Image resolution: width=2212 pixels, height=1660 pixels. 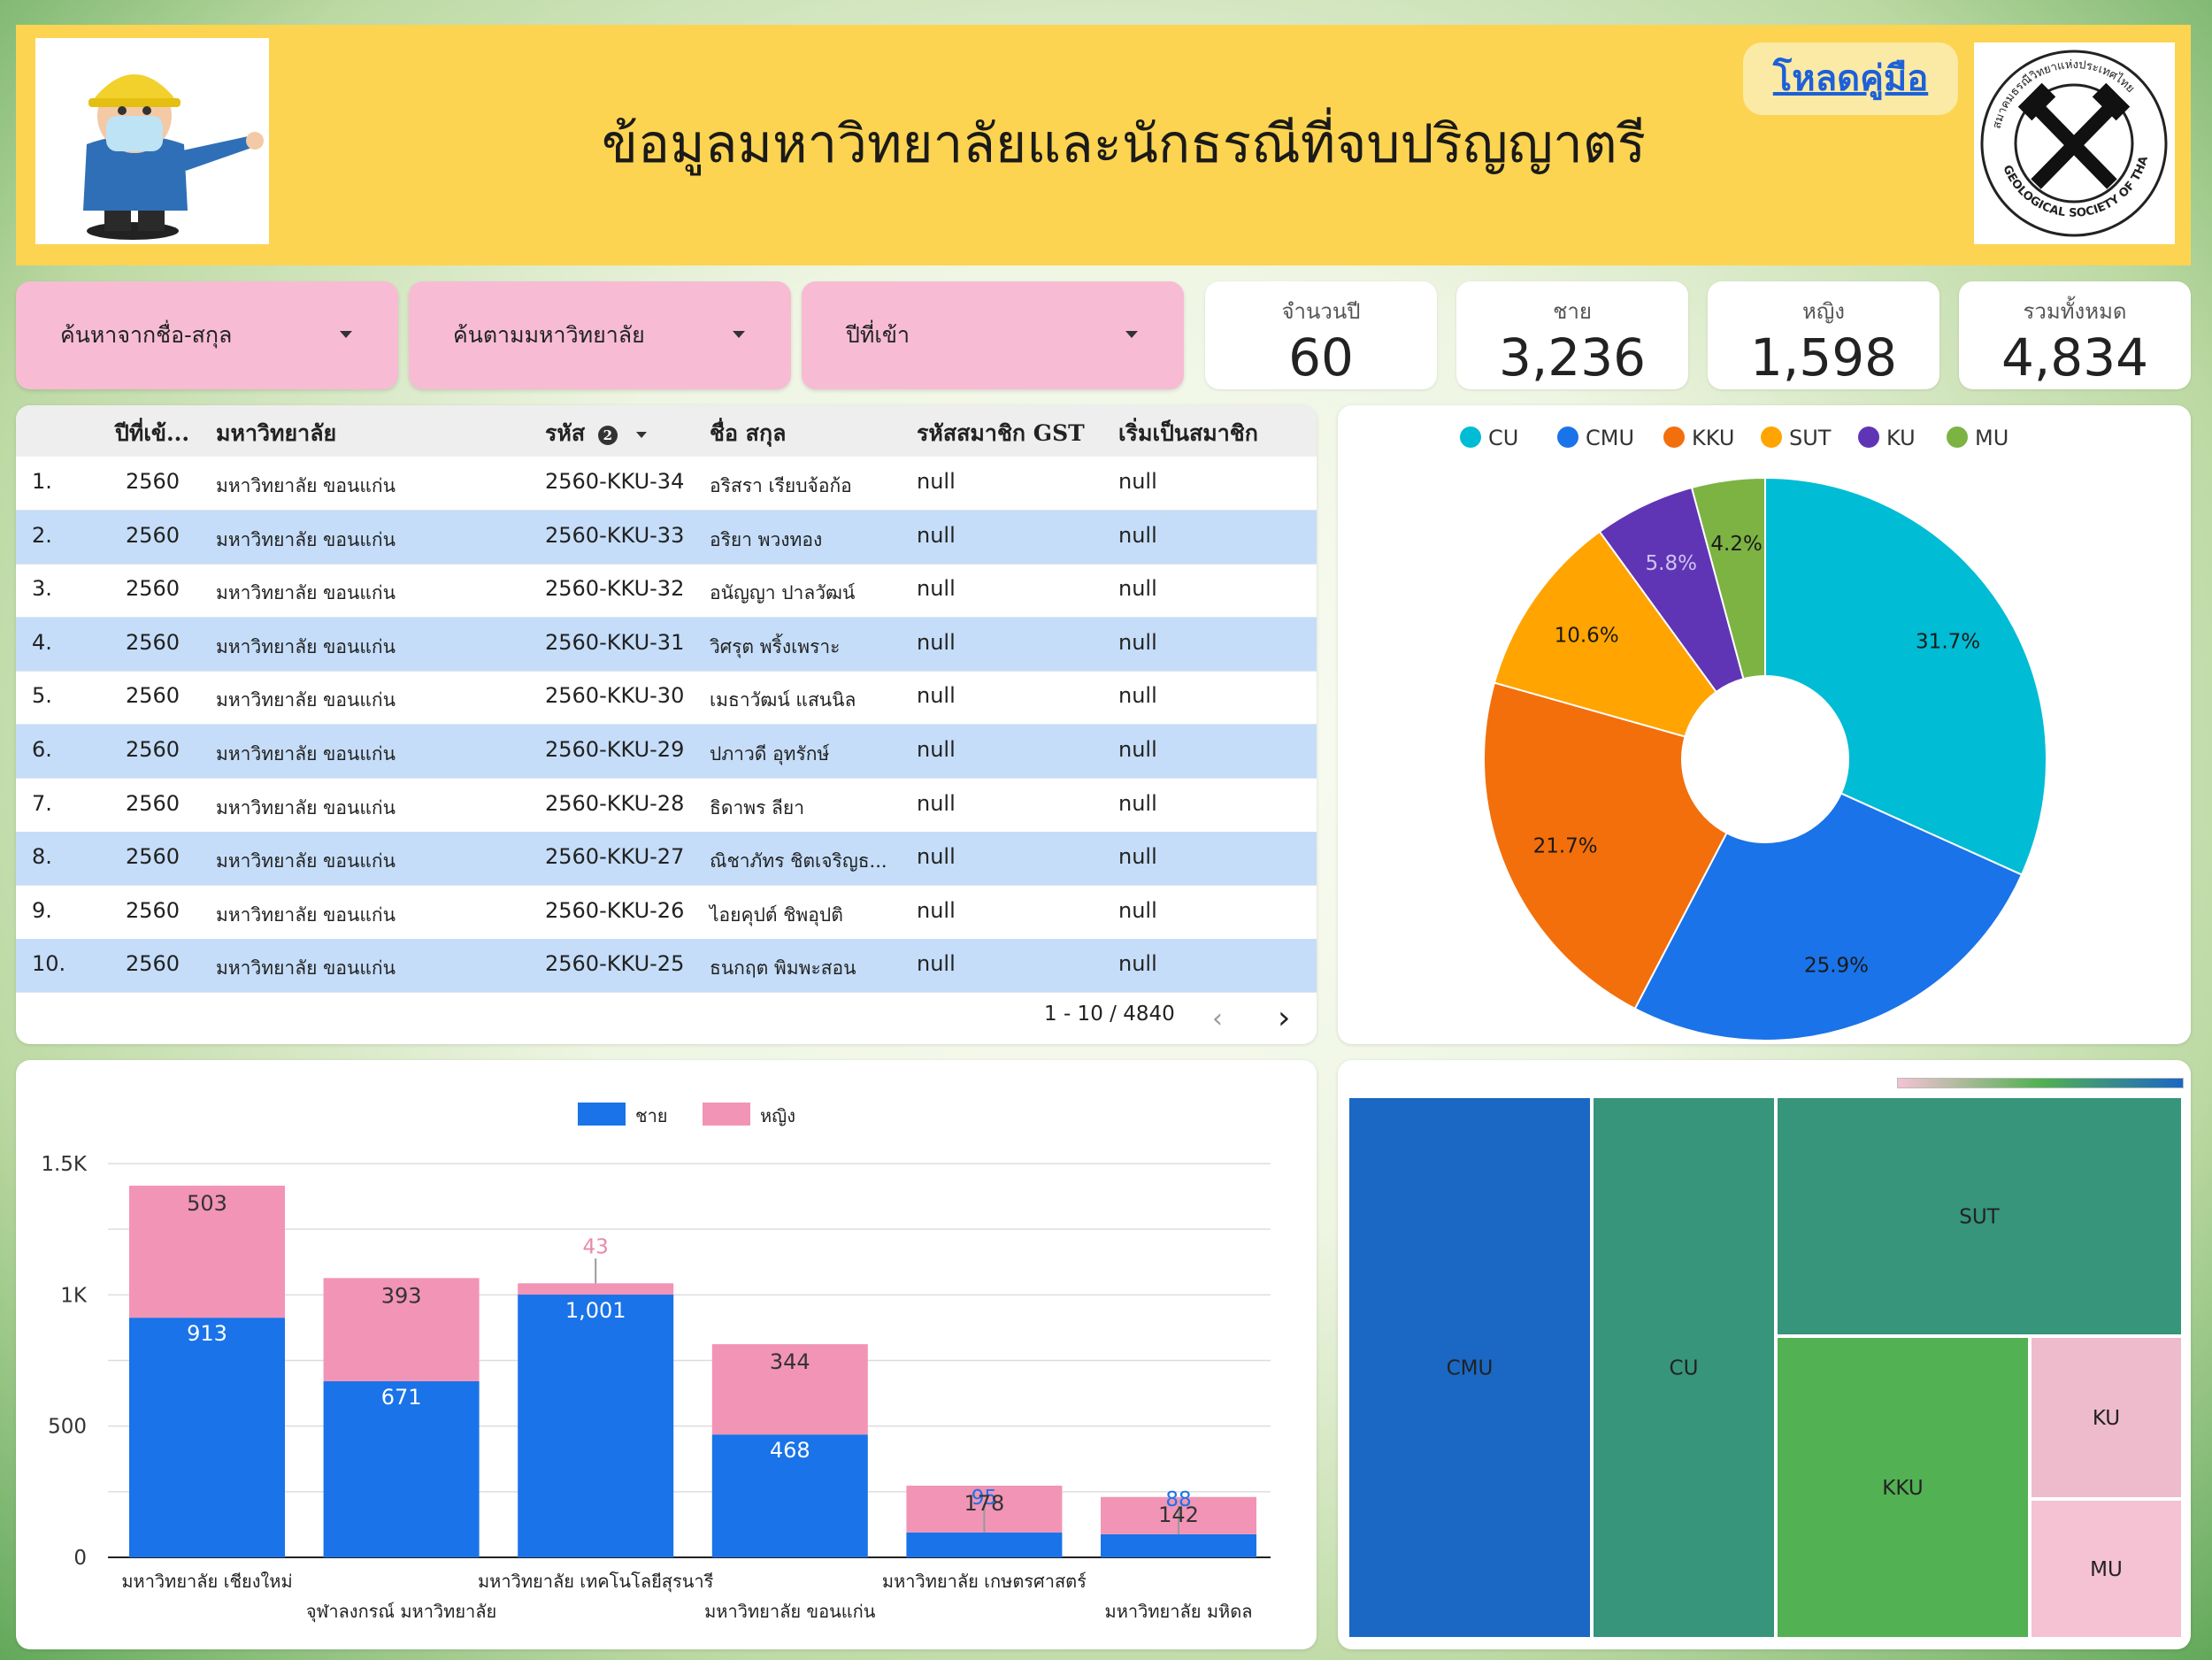 I want to click on kpi-label: หญิง, so click(x=1824, y=311).